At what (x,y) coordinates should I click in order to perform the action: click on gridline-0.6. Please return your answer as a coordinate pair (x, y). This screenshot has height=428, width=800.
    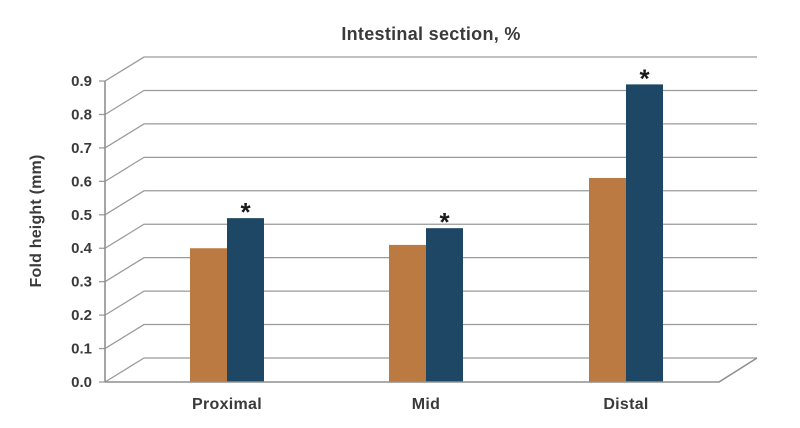
    Looking at the image, I should click on (430, 169).